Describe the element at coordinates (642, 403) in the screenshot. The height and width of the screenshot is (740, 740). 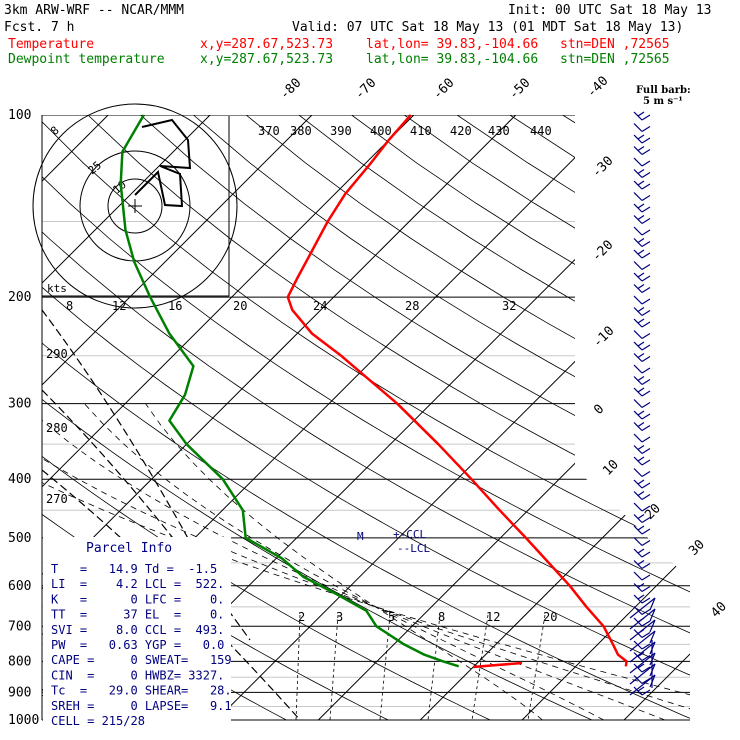
I see `wind-barbs` at that location.